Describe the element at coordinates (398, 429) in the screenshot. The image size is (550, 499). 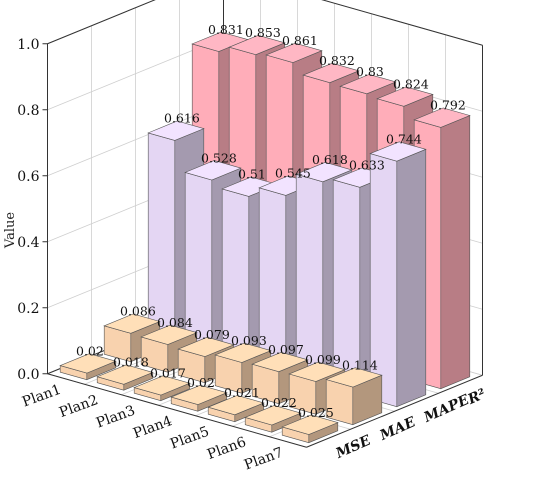
I see `series-tick-label: MAE` at that location.